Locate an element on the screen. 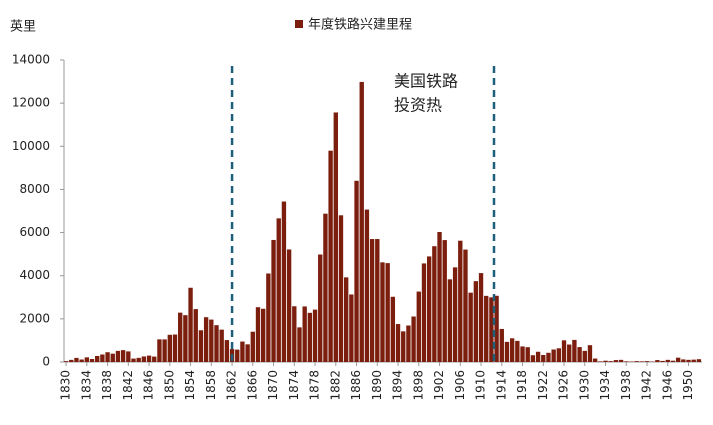 The height and width of the screenshot is (425, 713). x-tick-label: 1914 is located at coordinates (501, 385).